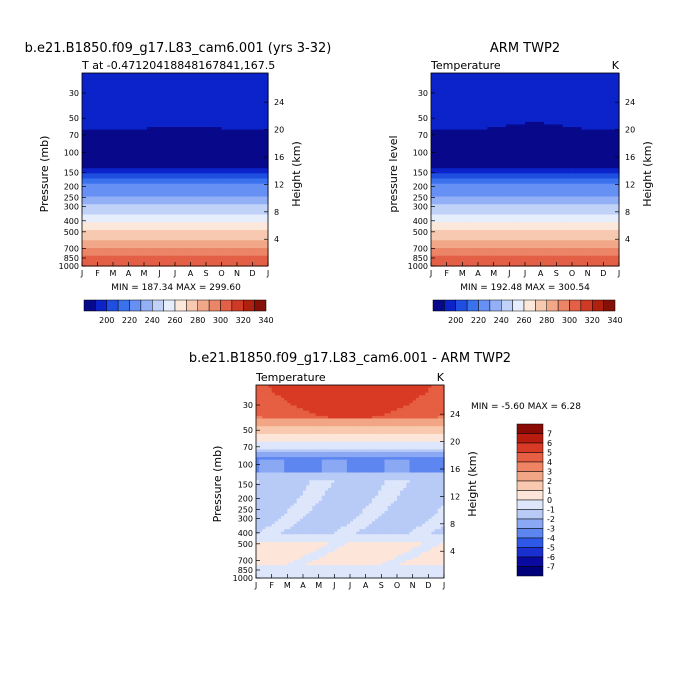 This screenshot has height=700, width=700. I want to click on panel-obs-colorbar: 200 220 240 260 280 300 320 340, so click(527, 312).